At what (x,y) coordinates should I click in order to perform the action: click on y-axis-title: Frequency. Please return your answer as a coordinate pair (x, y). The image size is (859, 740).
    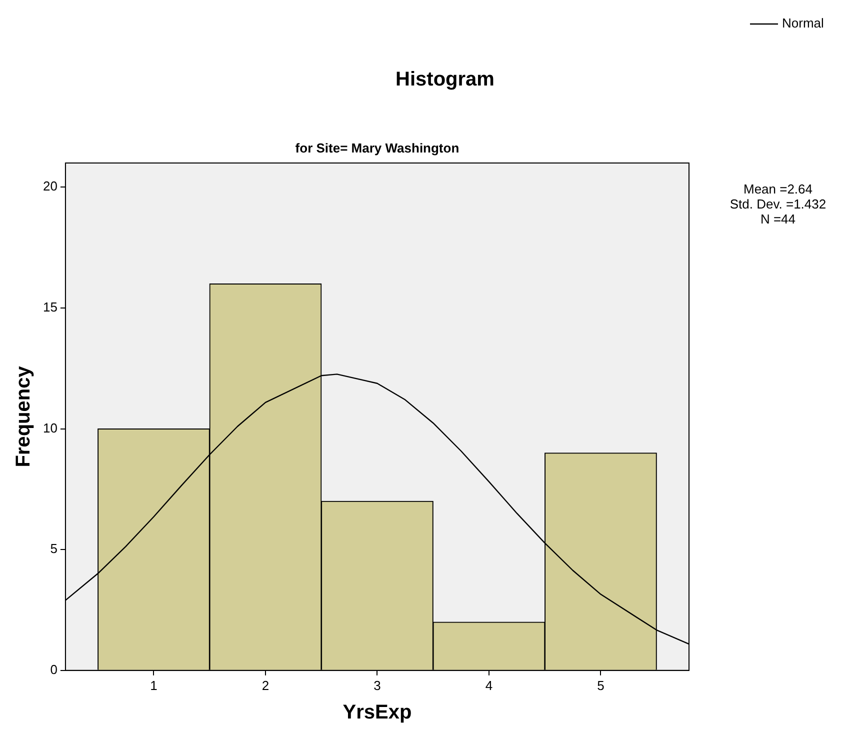
    Looking at the image, I should click on (23, 416).